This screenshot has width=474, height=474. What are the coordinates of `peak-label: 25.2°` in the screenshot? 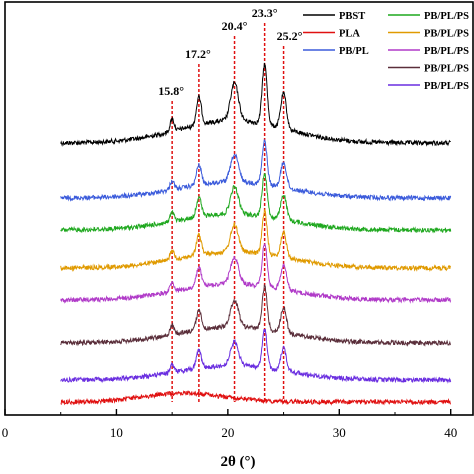 It's located at (290, 36).